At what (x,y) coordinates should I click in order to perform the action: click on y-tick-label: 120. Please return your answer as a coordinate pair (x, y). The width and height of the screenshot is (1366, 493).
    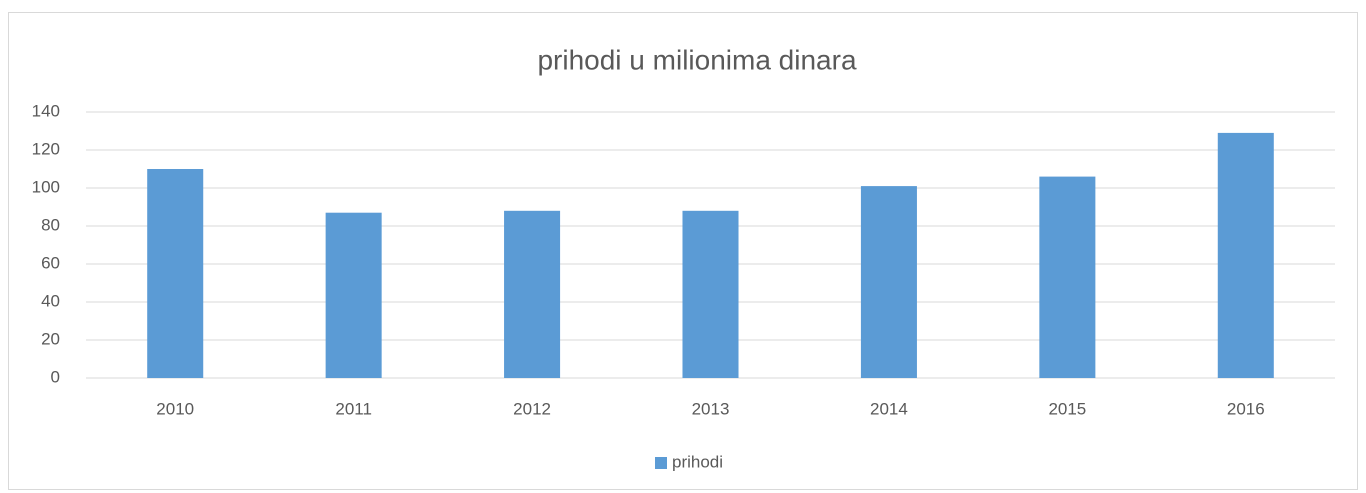
    Looking at the image, I should click on (46, 148).